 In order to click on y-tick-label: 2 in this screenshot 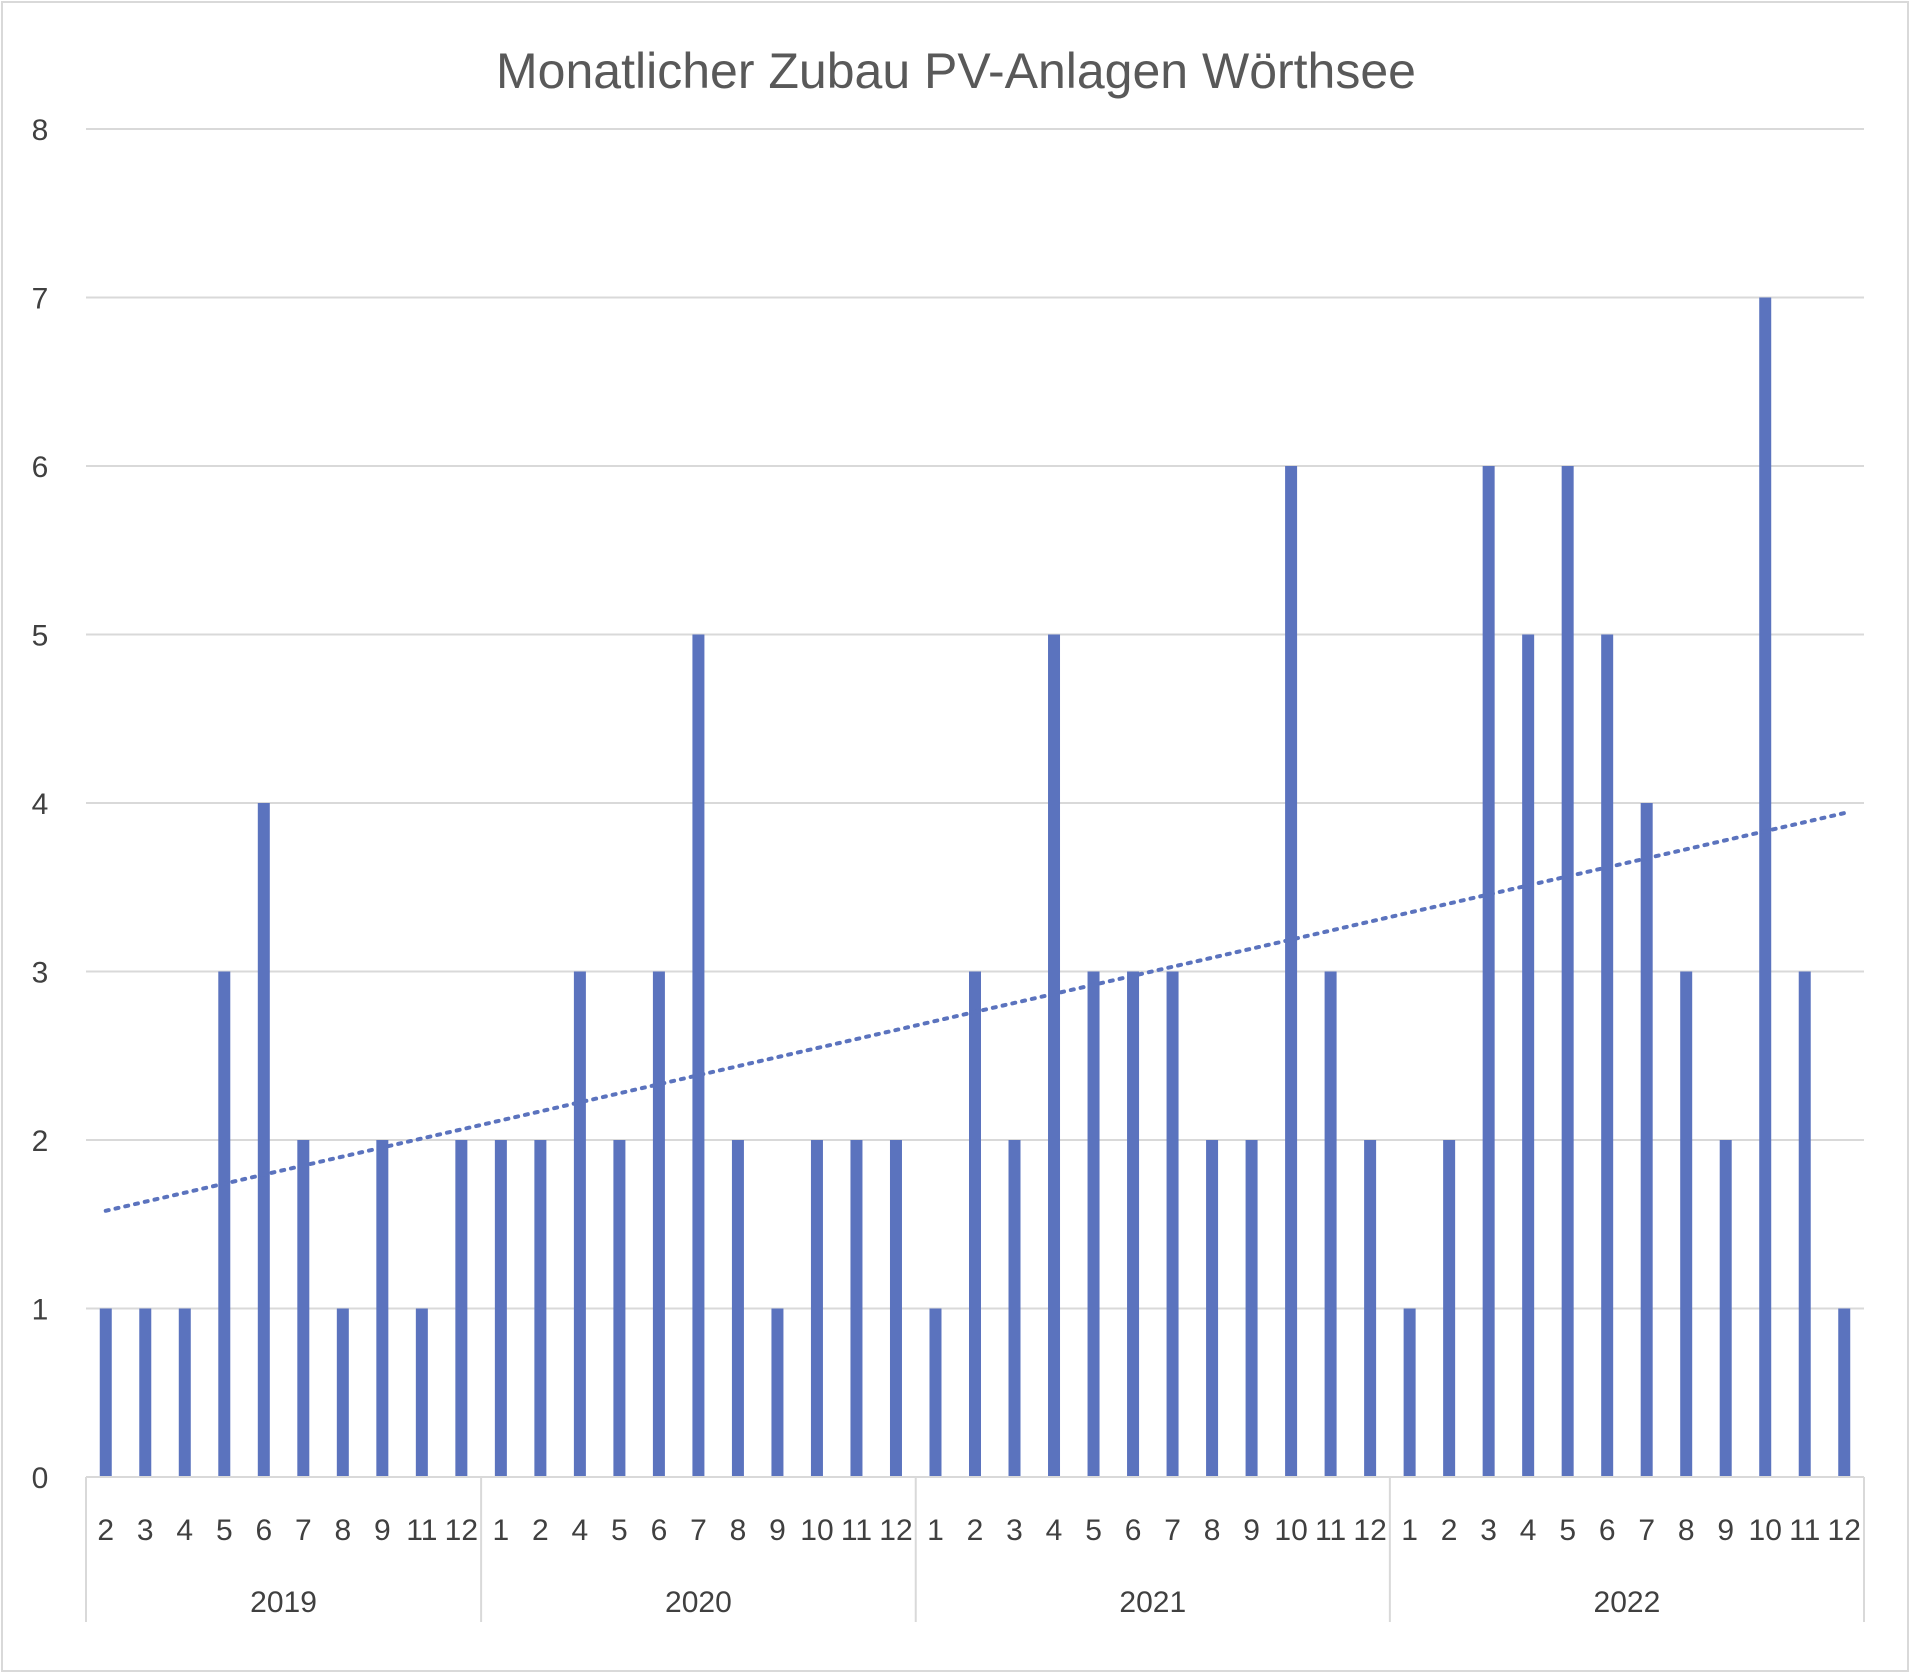, I will do `click(40, 1141)`.